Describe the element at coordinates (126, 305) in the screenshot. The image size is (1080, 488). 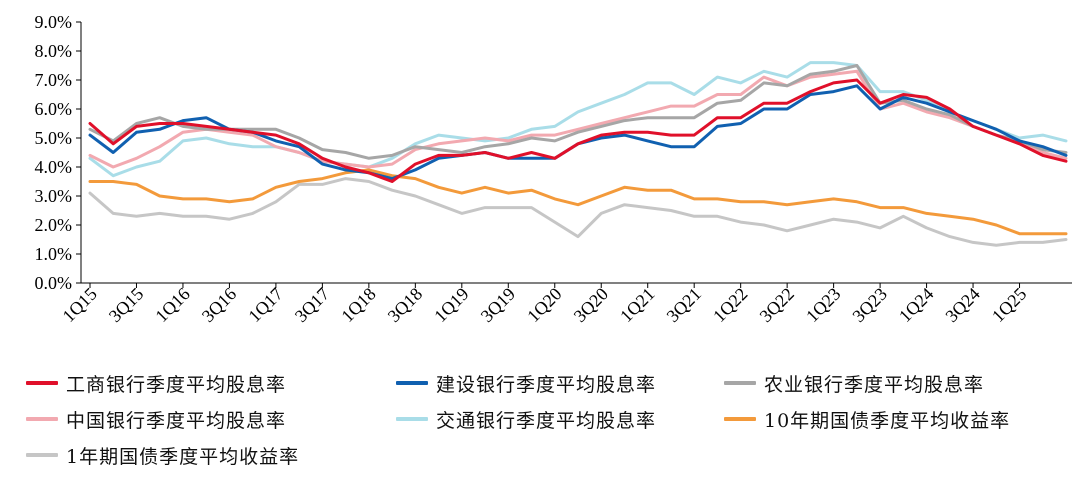
I see `x-tick-label: 3Q15` at that location.